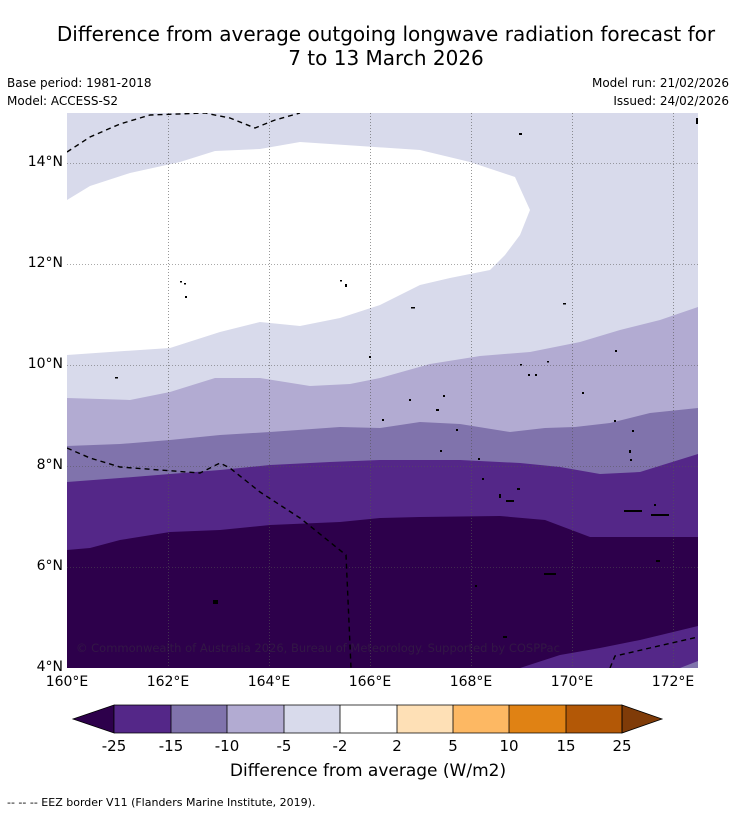 This screenshot has width=736, height=816. What do you see at coordinates (509, 746) in the screenshot?
I see `colorbar-tick-10: 10` at bounding box center [509, 746].